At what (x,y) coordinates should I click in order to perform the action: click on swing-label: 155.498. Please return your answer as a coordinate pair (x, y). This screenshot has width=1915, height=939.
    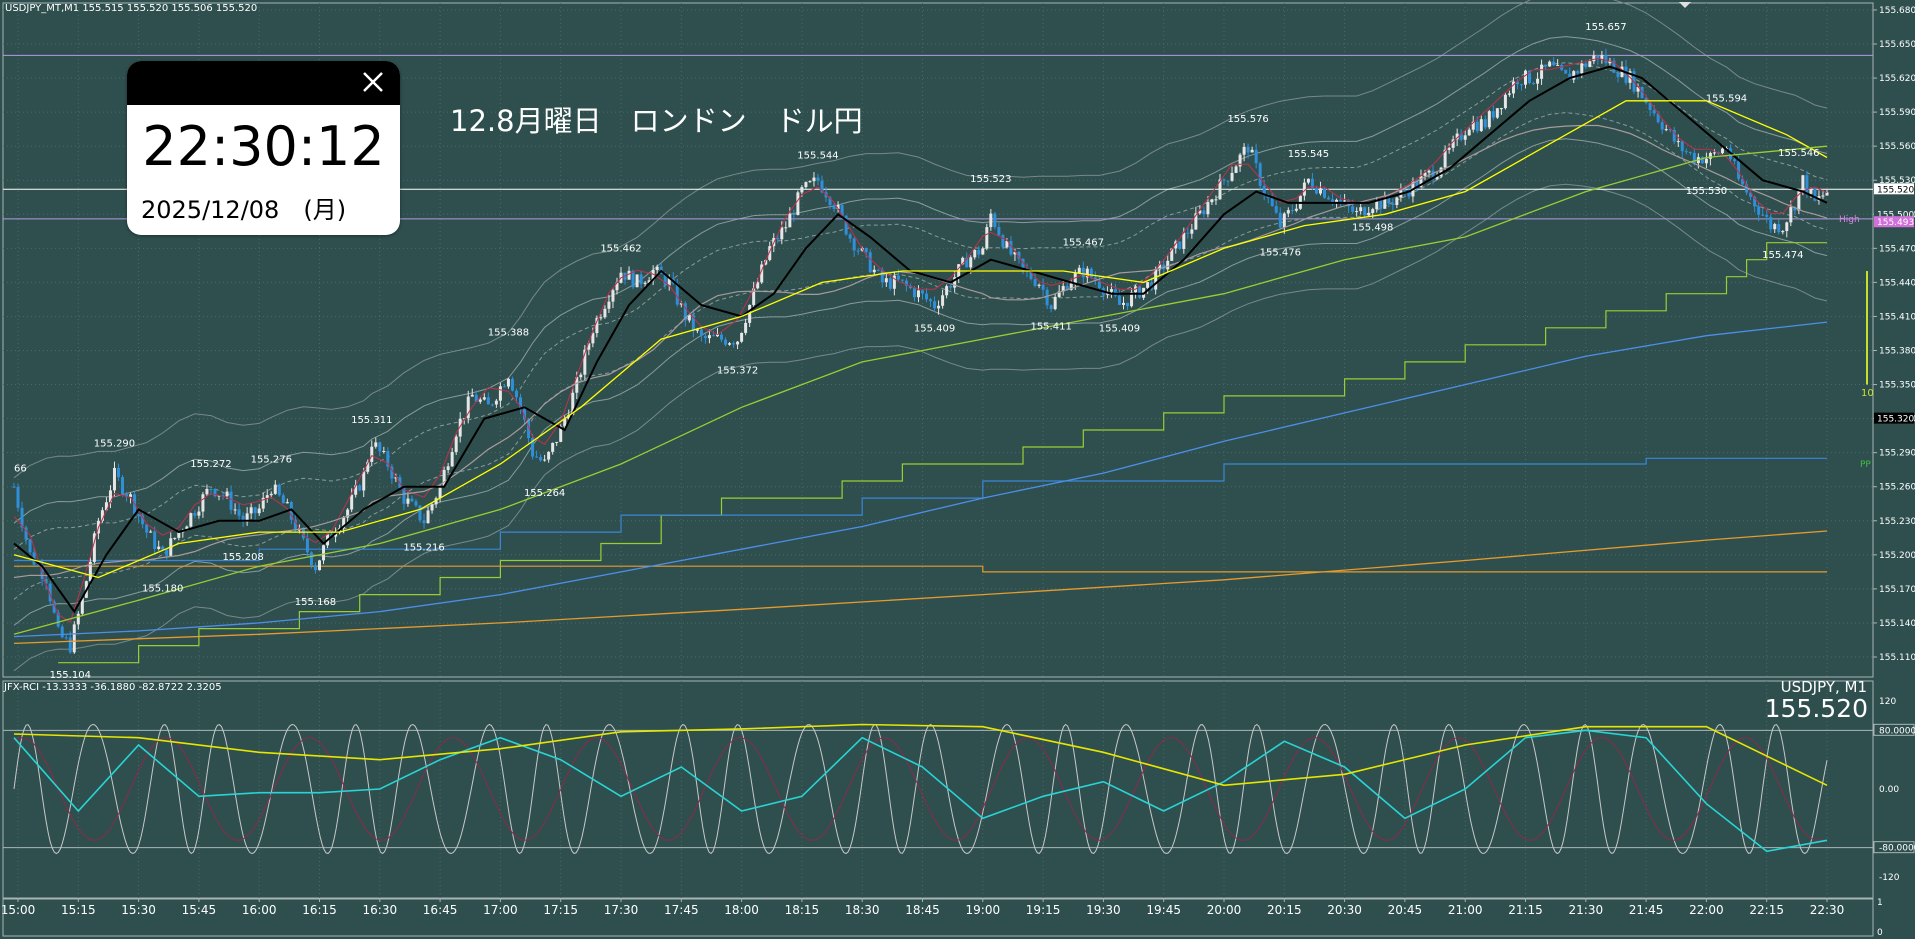
    Looking at the image, I should click on (1372, 228).